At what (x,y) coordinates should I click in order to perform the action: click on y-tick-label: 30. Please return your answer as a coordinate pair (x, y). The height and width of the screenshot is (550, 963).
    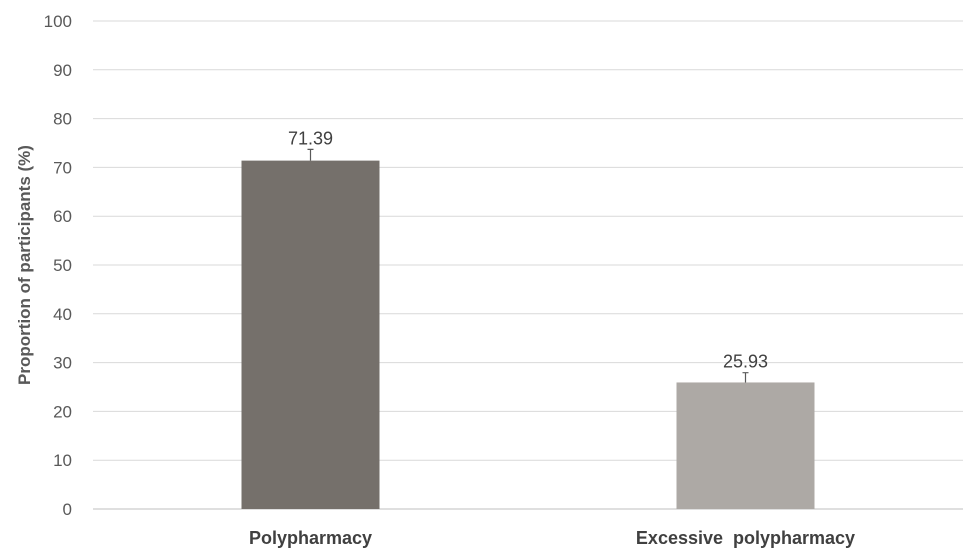
    Looking at the image, I should click on (62, 363).